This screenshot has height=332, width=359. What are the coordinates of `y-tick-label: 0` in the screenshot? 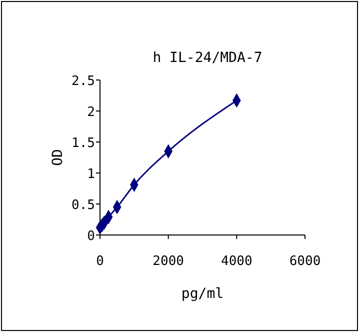 It's located at (91, 236).